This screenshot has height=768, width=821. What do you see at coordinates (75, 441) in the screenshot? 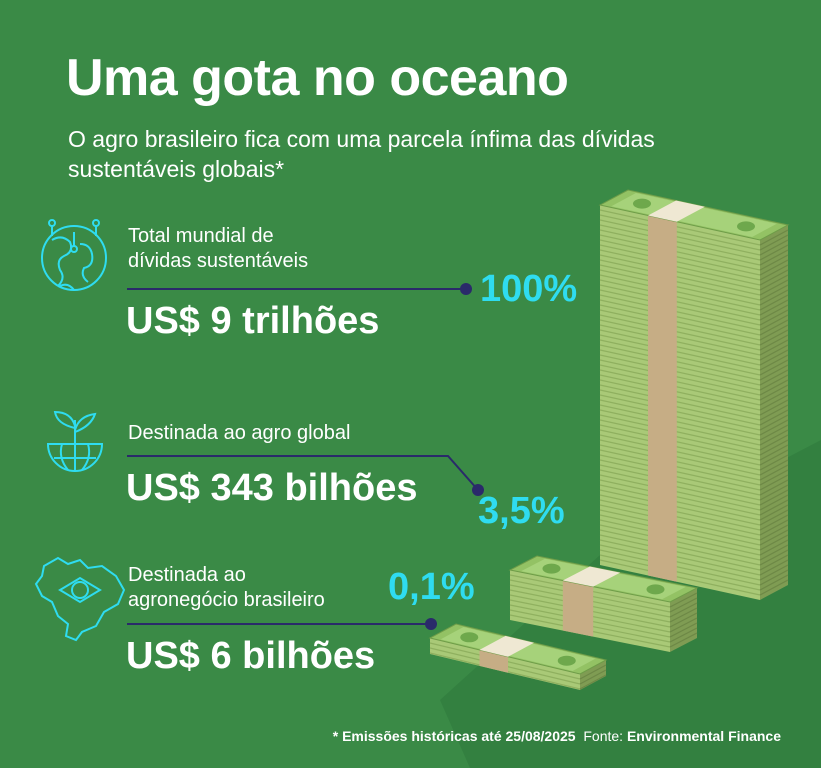
I see `sprout-globe-icon` at bounding box center [75, 441].